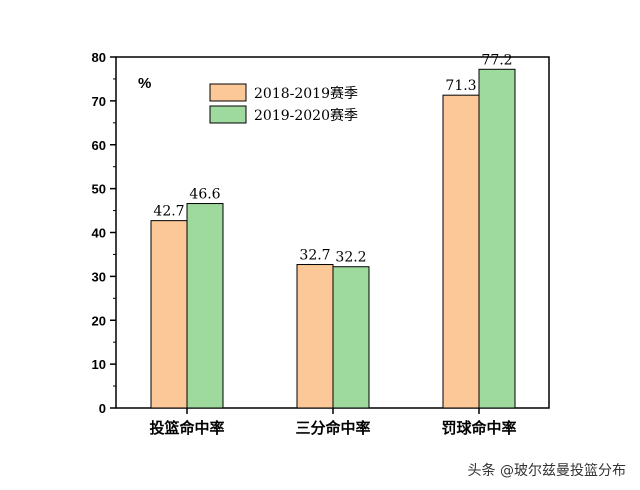 The height and width of the screenshot is (490, 640). I want to click on y-tick-label: 80, so click(99, 57).